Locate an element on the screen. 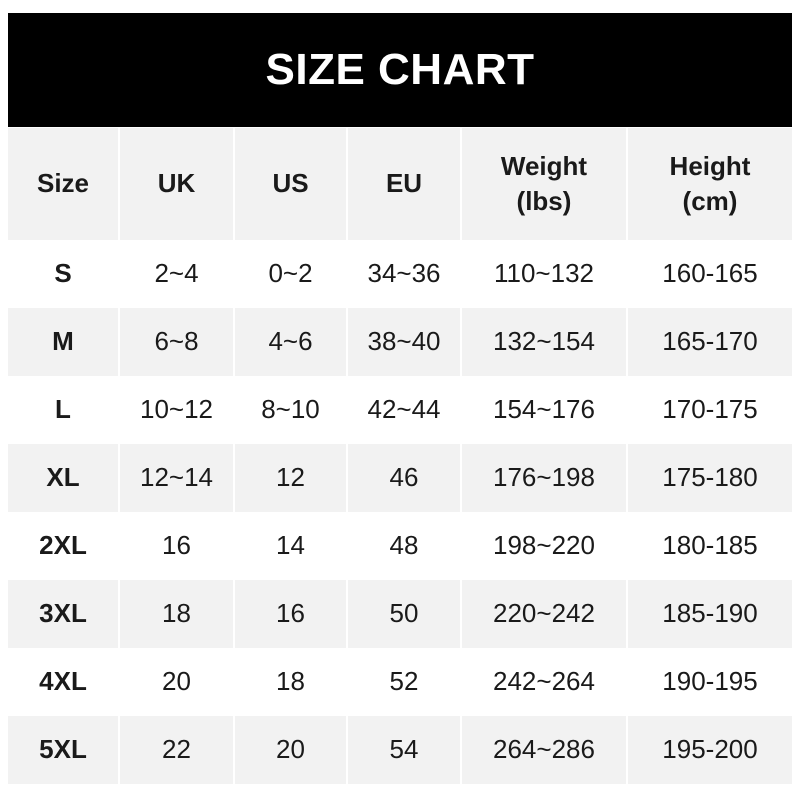  cell-weight: 264~286 is located at coordinates (545, 750).